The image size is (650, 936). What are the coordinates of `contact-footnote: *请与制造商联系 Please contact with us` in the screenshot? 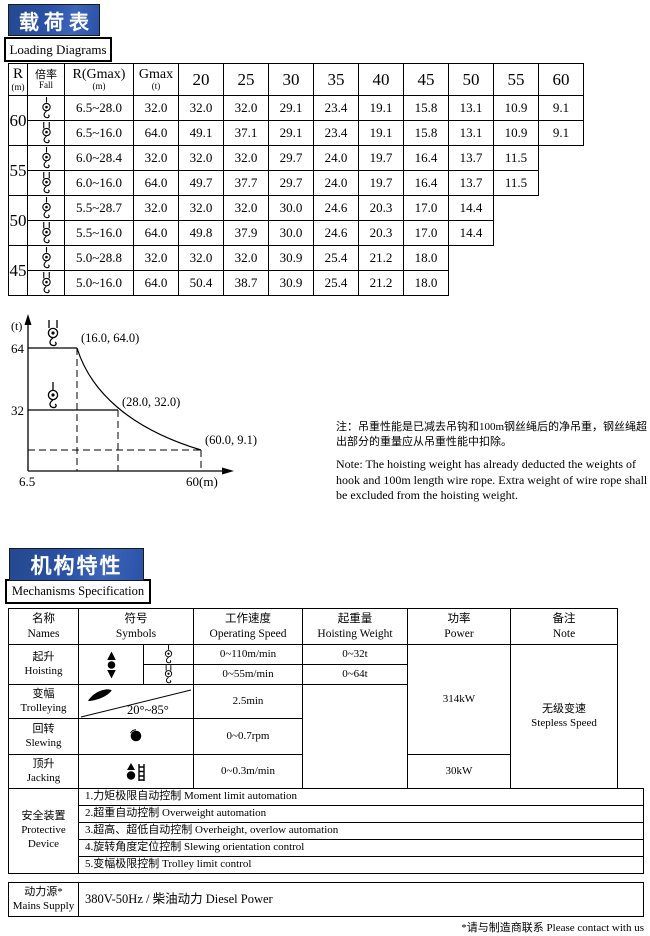 It's located at (552, 928).